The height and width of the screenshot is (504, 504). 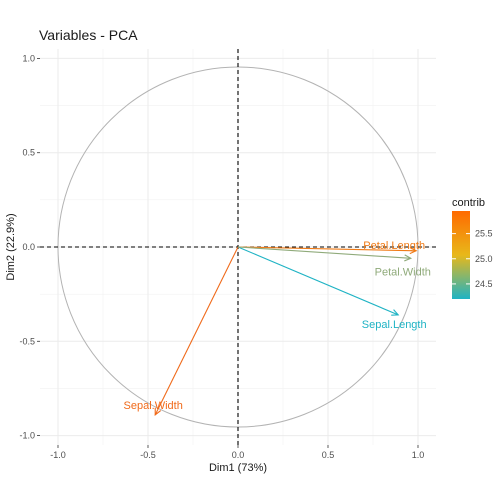 I want to click on legend: contrib 24.5 25.0 25.5, so click(x=472, y=248).